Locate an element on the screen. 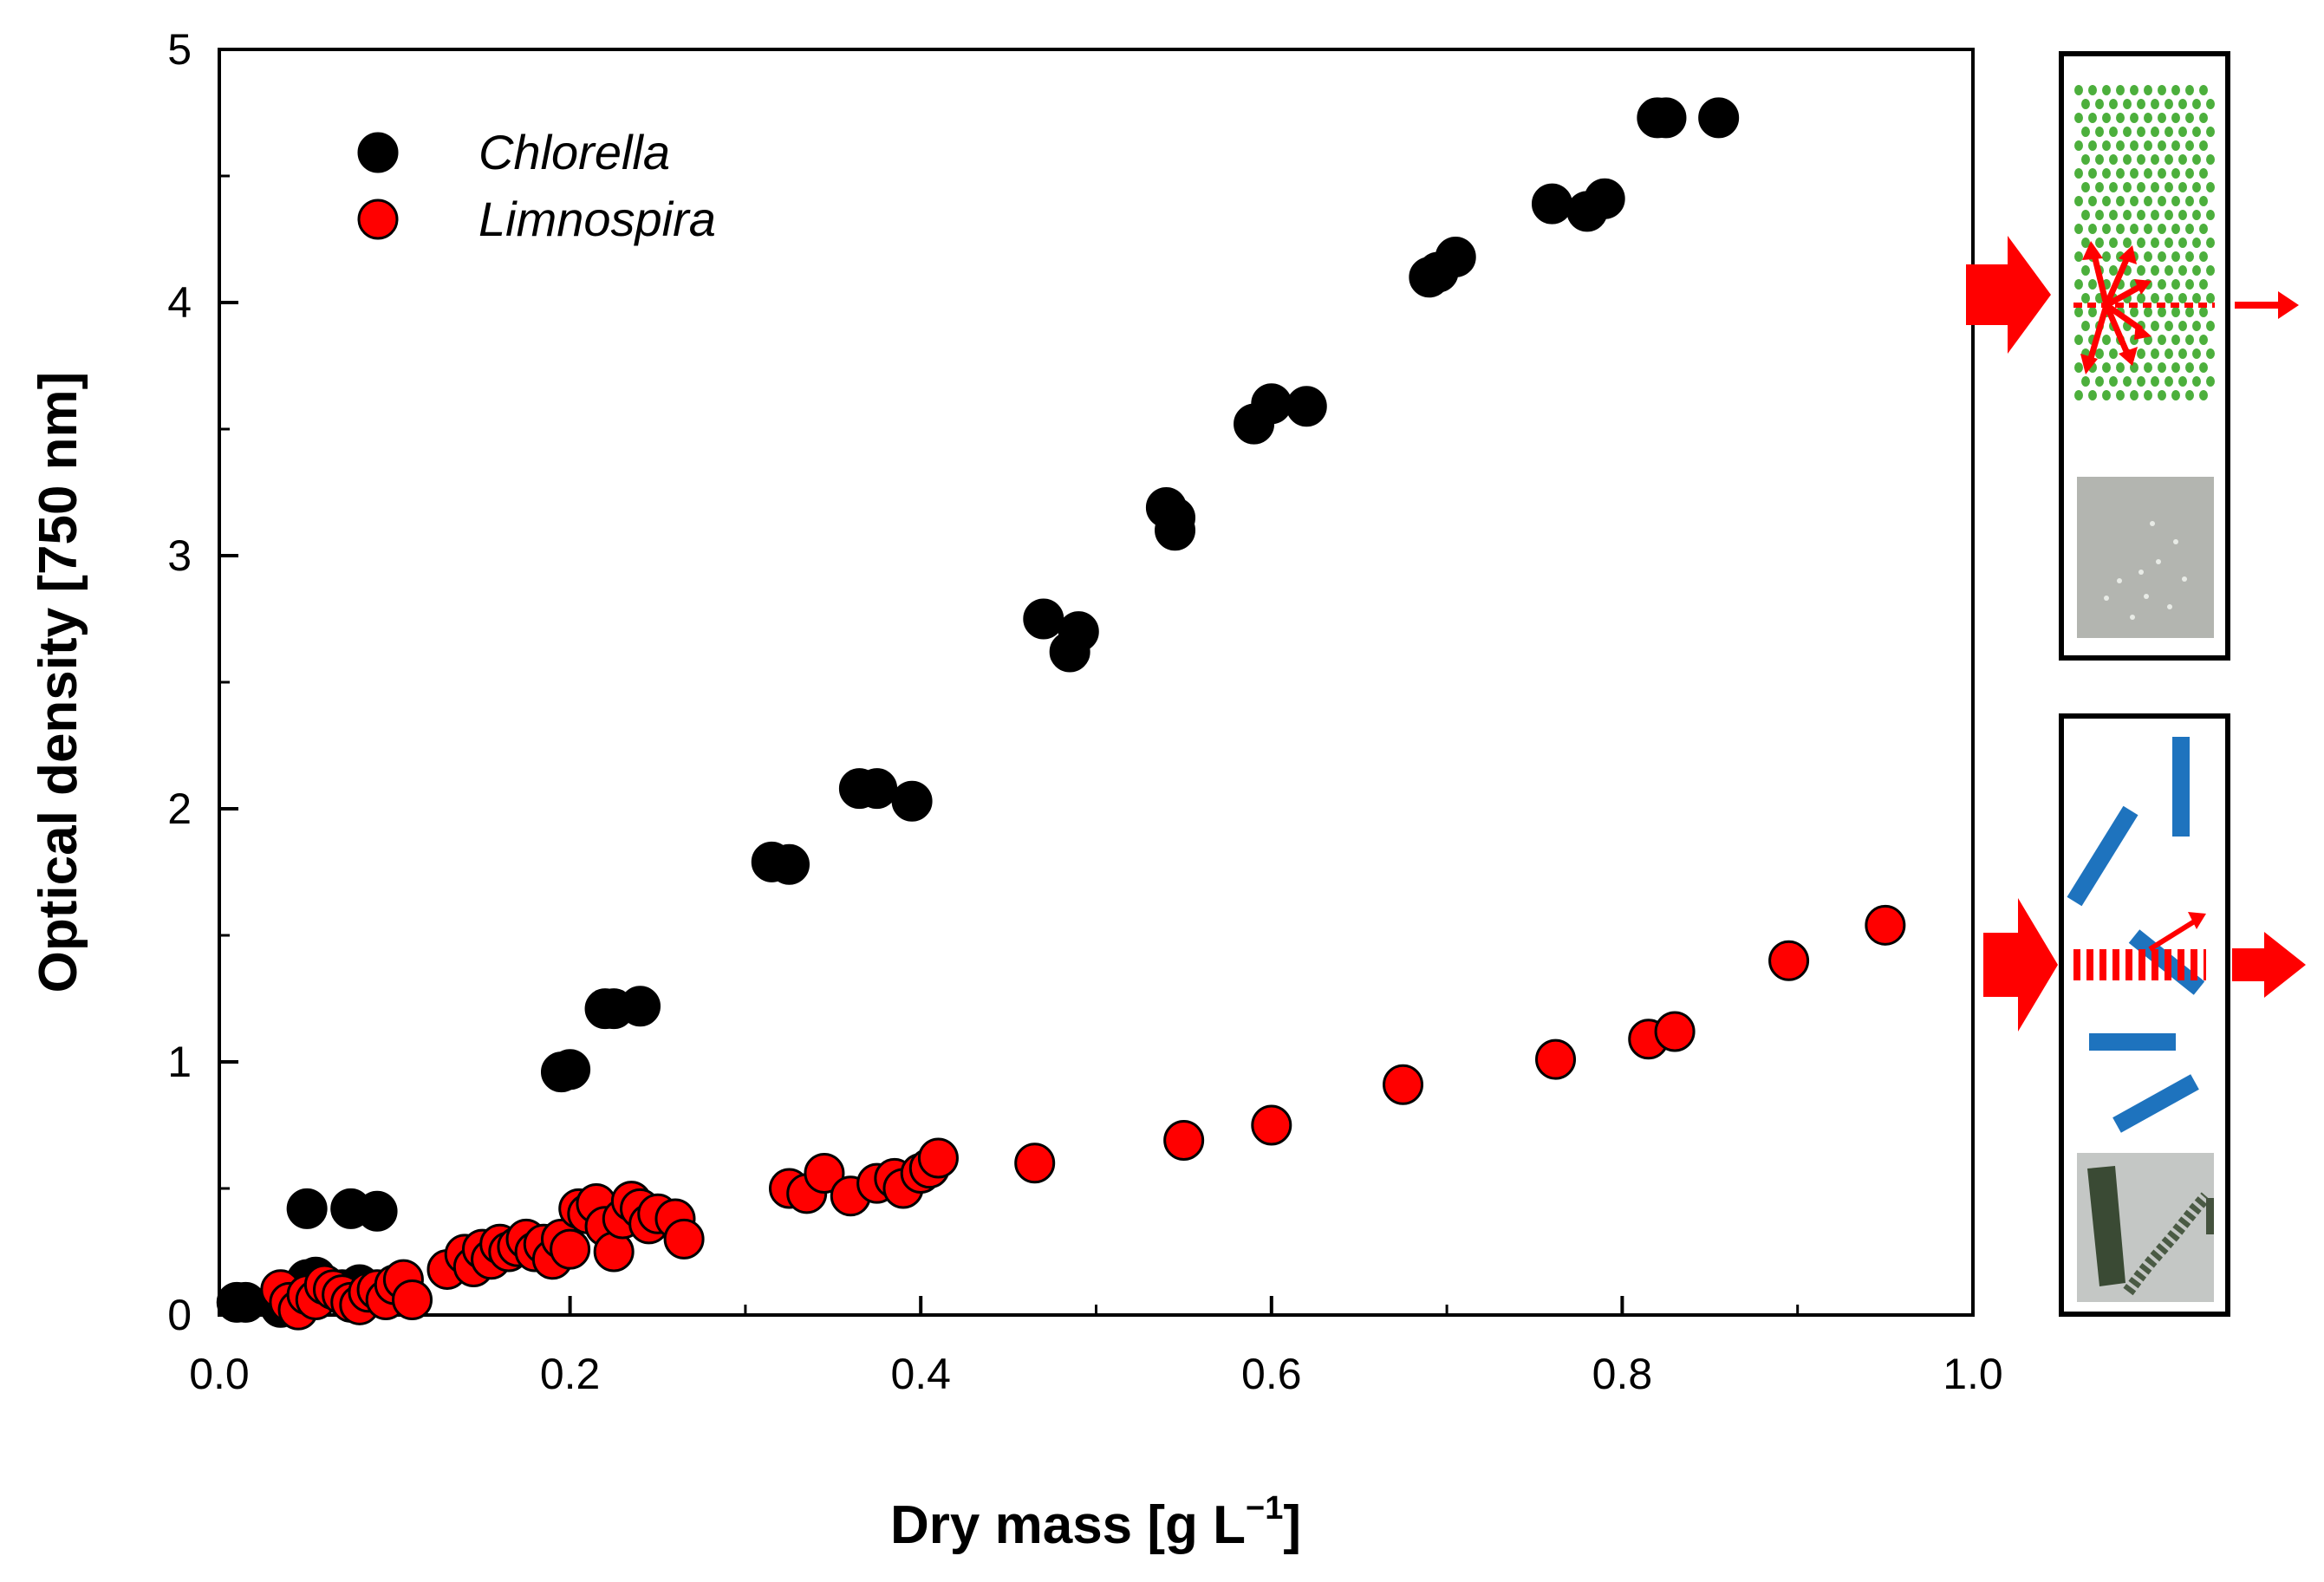 The height and width of the screenshot is (1582, 2324). scatter-arrows-top is located at coordinates (2115, 308).